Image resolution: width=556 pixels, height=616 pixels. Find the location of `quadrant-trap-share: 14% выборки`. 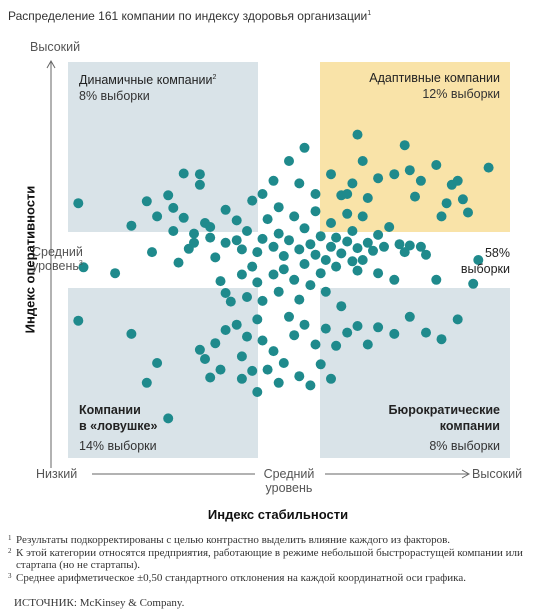

quadrant-trap-share: 14% выборки is located at coordinates (118, 446).